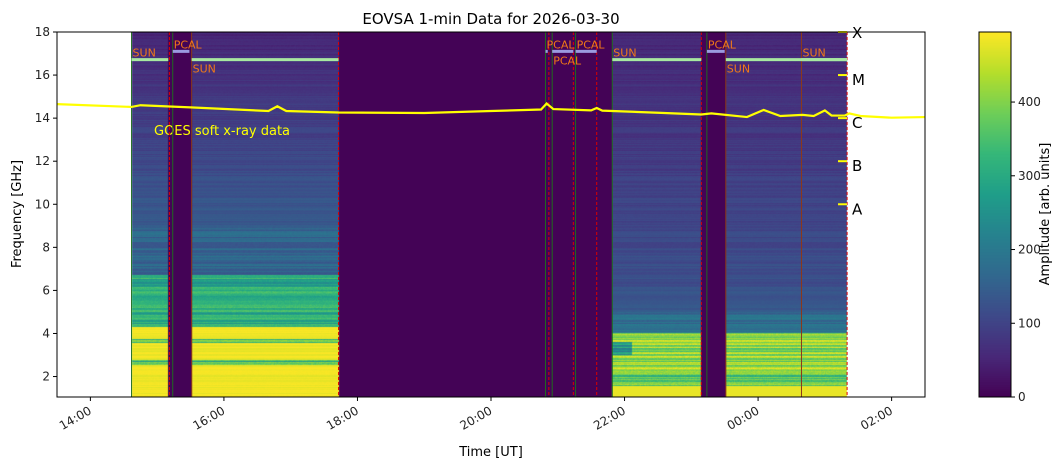 This screenshot has width=1063, height=468. Describe the element at coordinates (490, 452) in the screenshot. I see `x-axis-label: Time [UT]` at that location.